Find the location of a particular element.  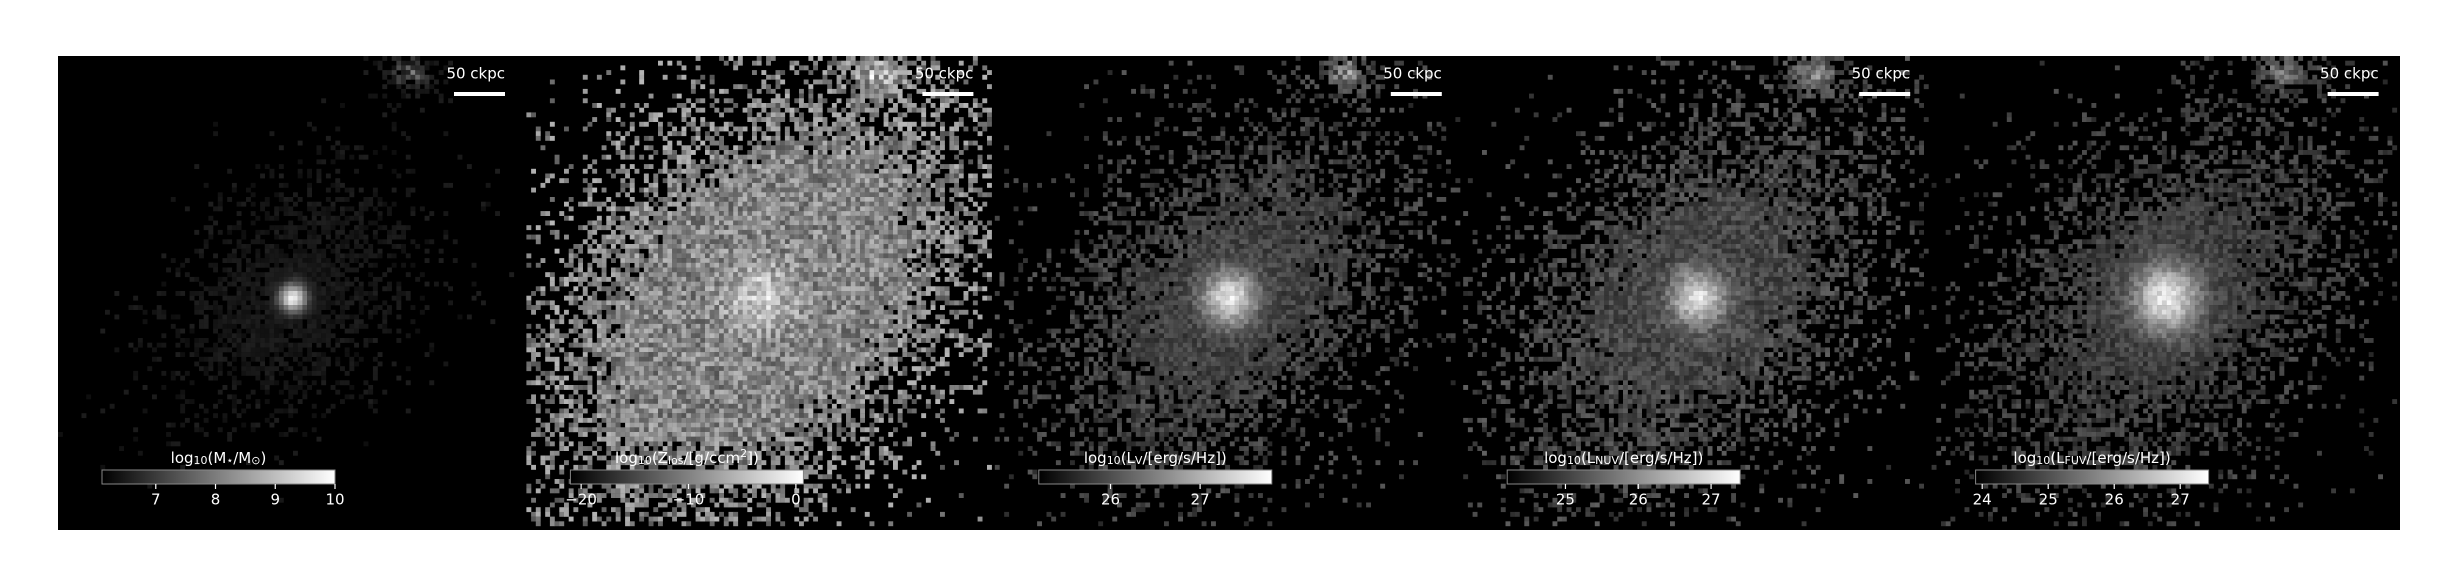

colorbar-tick-label: 8 is located at coordinates (216, 500).